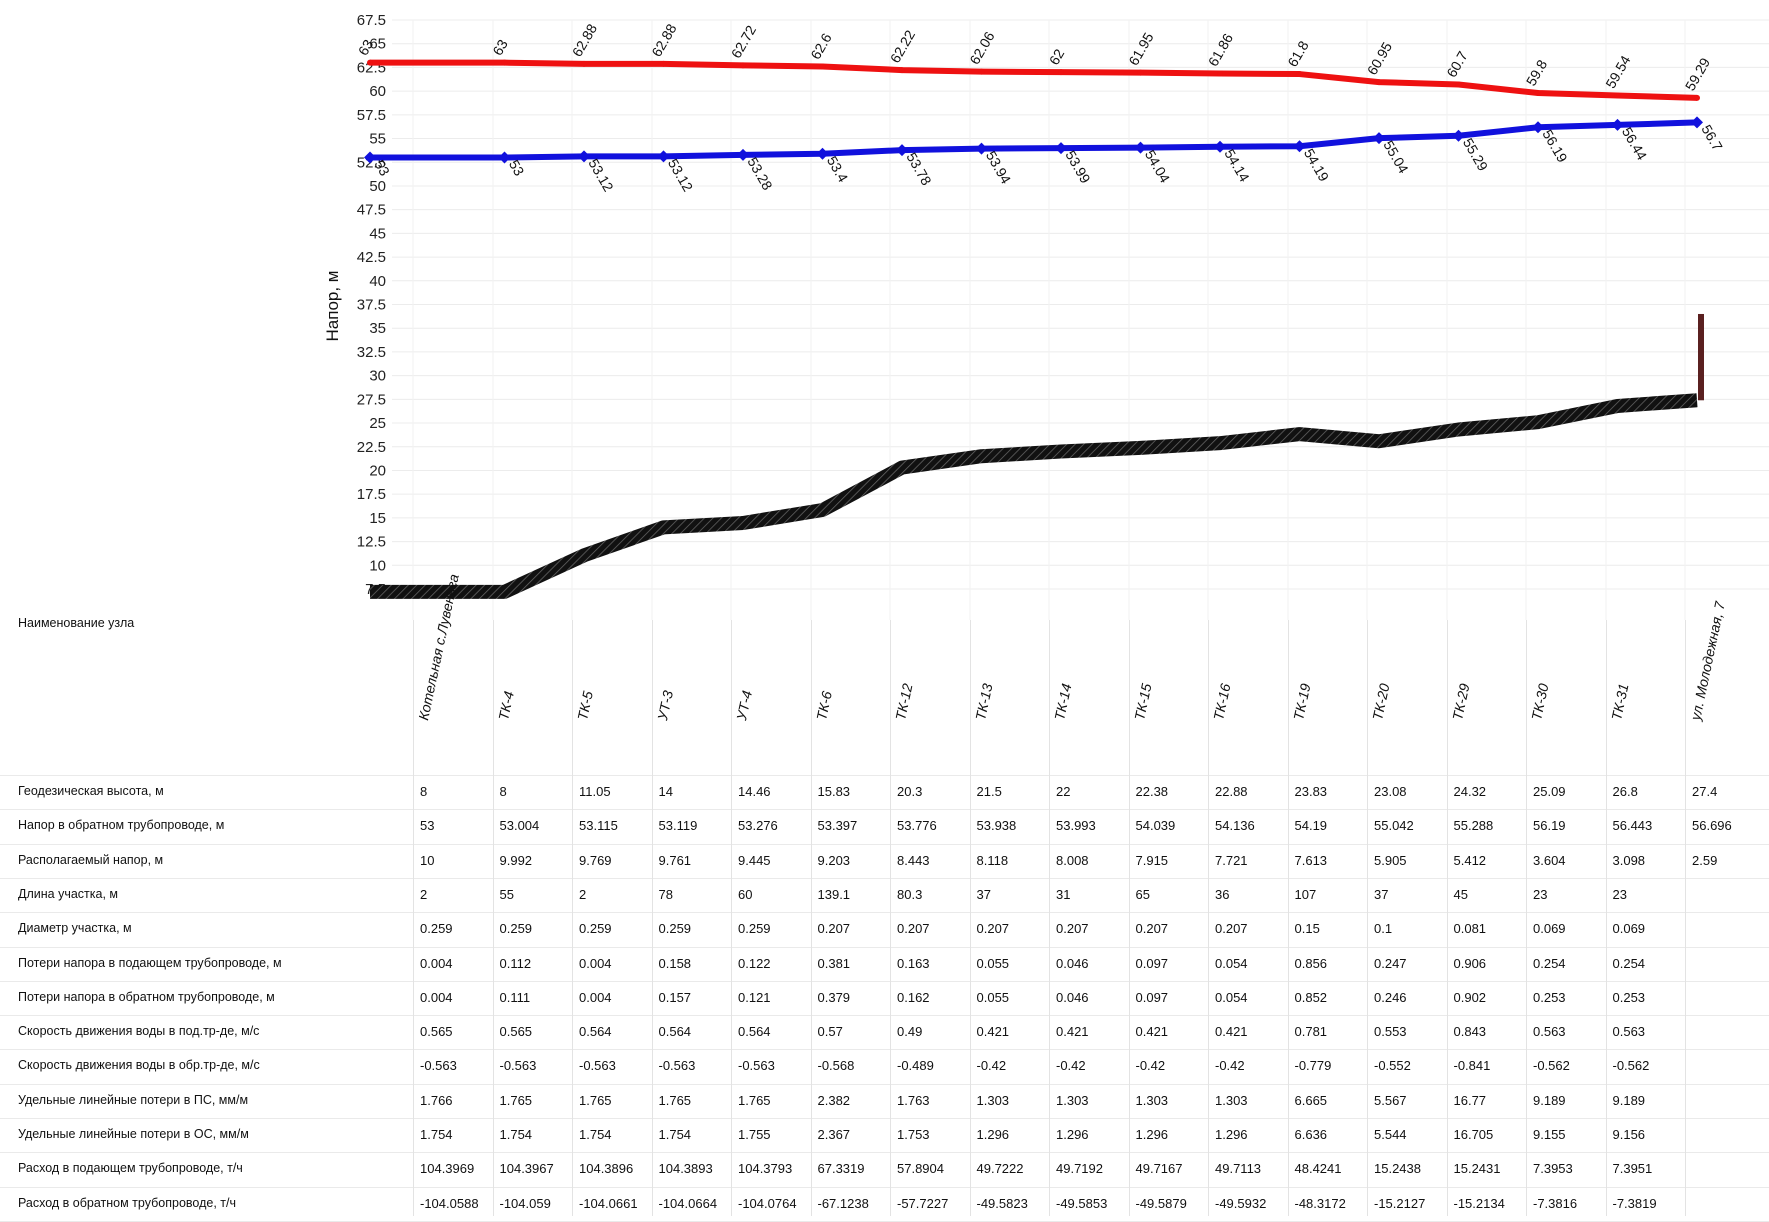  Describe the element at coordinates (1220, 49) in the screenshot. I see `point-label: 61.86` at that location.